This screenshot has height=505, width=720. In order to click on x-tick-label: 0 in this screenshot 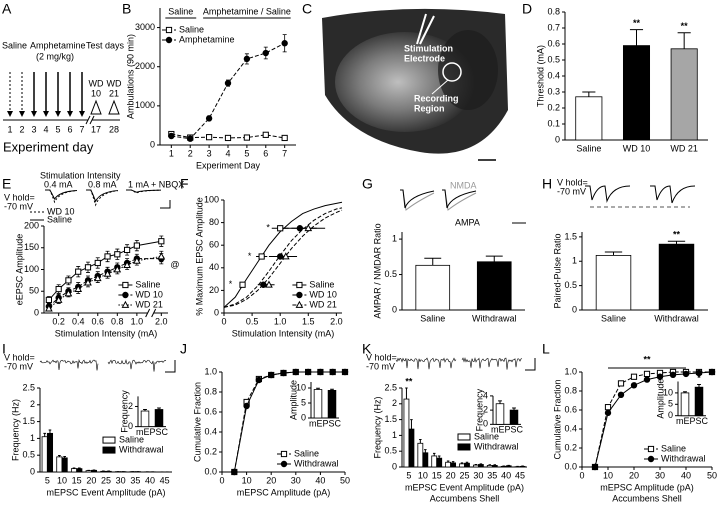, I will do `click(581, 475)`.